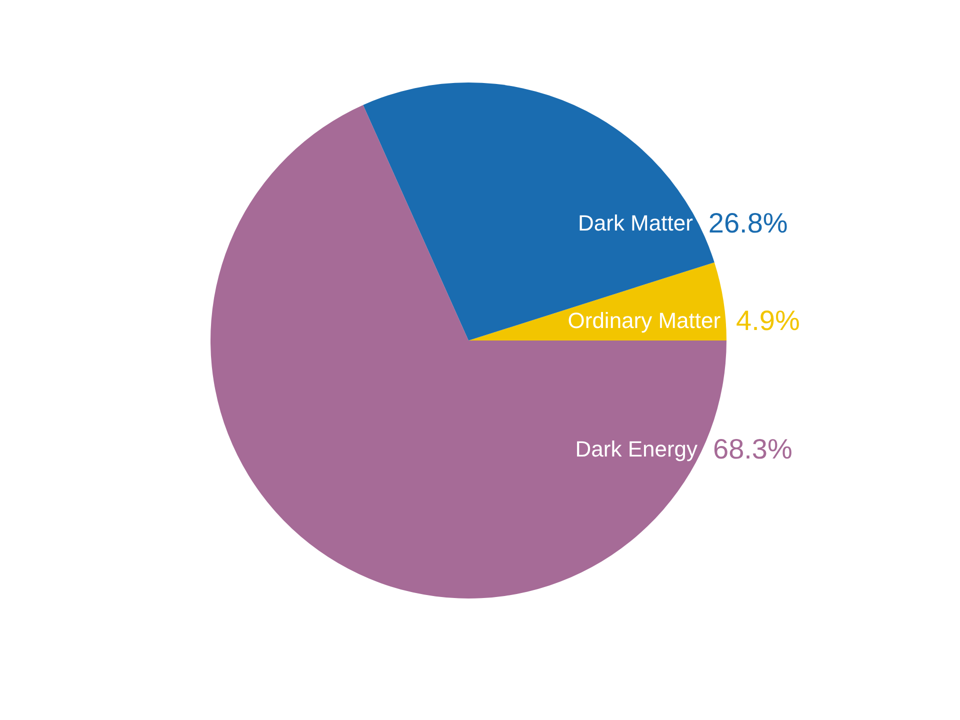 The width and height of the screenshot is (960, 720). What do you see at coordinates (768, 320) in the screenshot?
I see `data-label: 4.9%` at bounding box center [768, 320].